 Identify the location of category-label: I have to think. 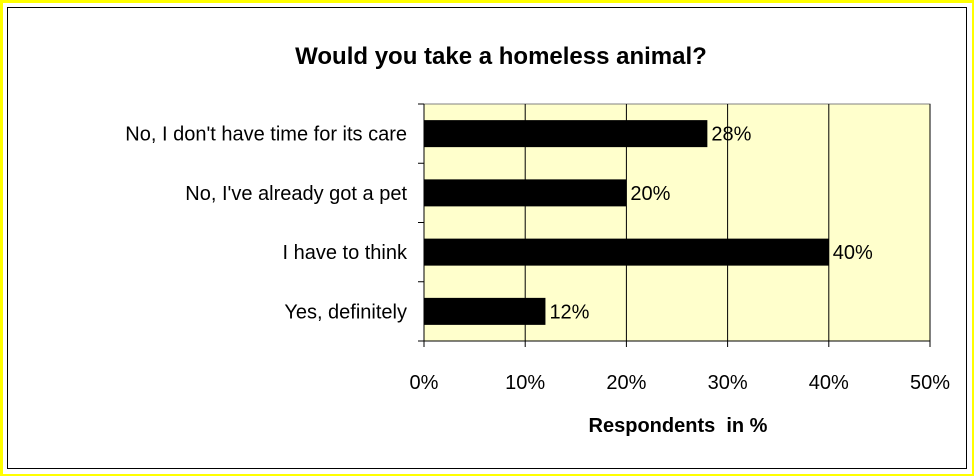
(345, 253).